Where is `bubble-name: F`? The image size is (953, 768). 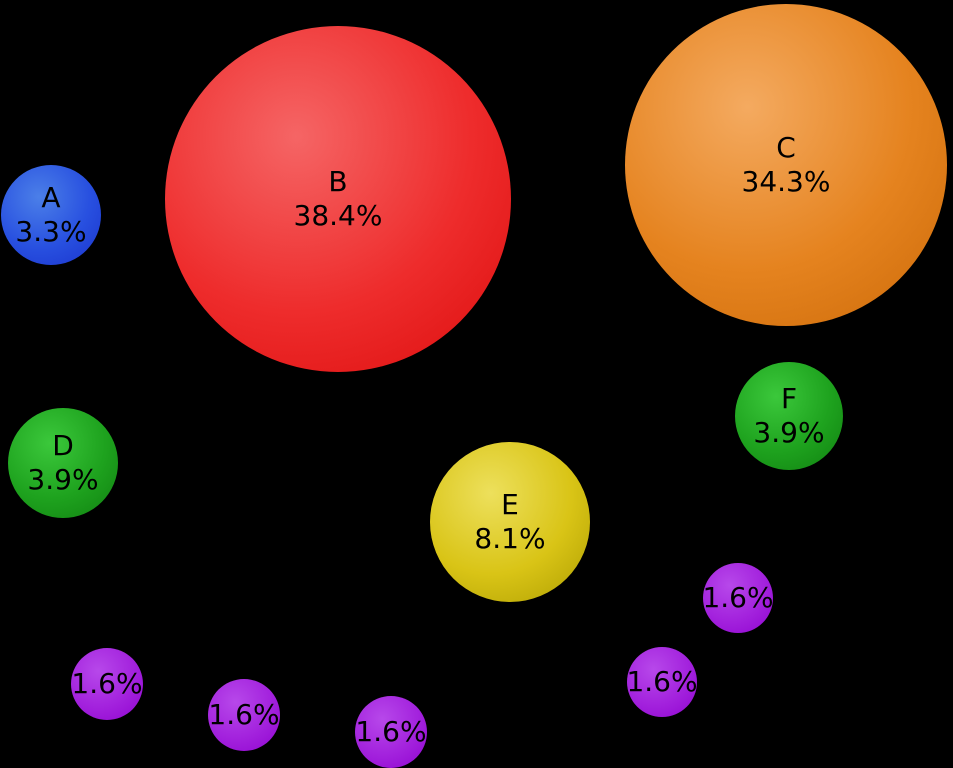
bubble-name: F is located at coordinates (789, 398).